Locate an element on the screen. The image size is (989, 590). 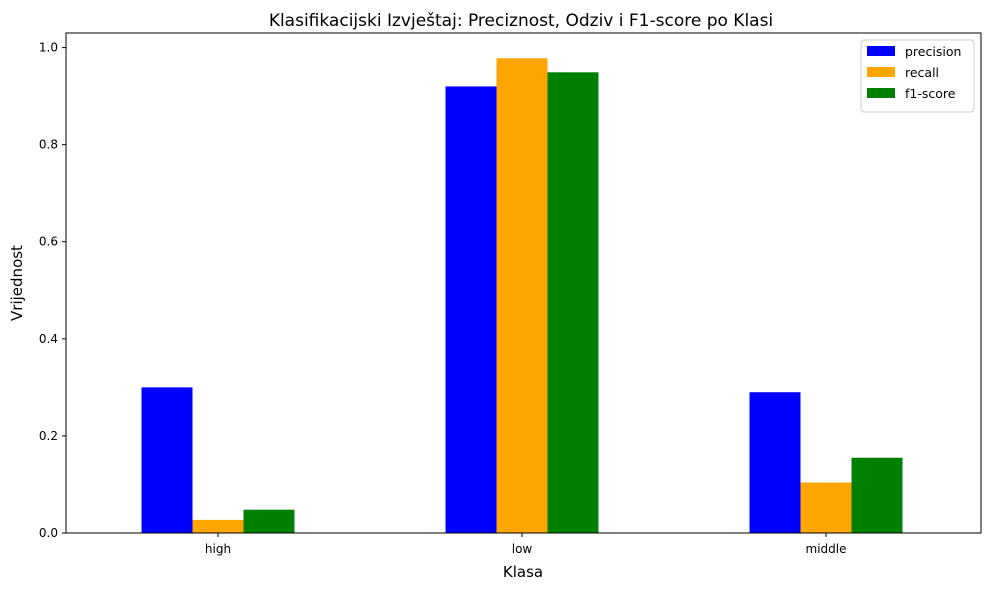
legend: precision recall f1-score is located at coordinates (917, 76).